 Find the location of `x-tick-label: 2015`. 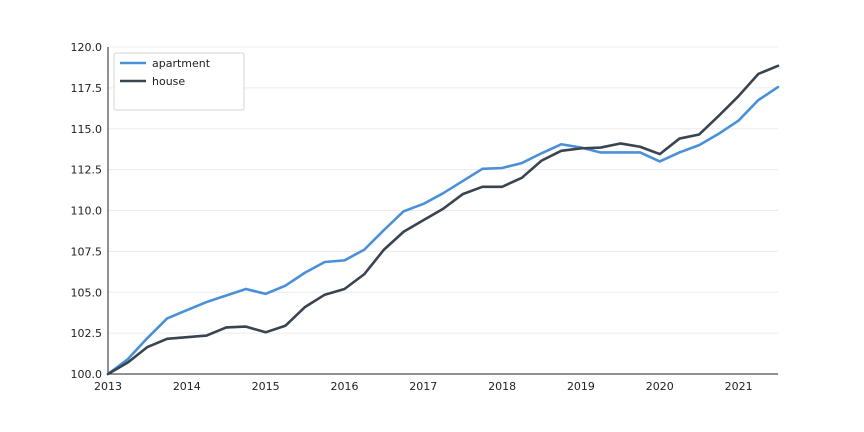

x-tick-label: 2015 is located at coordinates (266, 386).